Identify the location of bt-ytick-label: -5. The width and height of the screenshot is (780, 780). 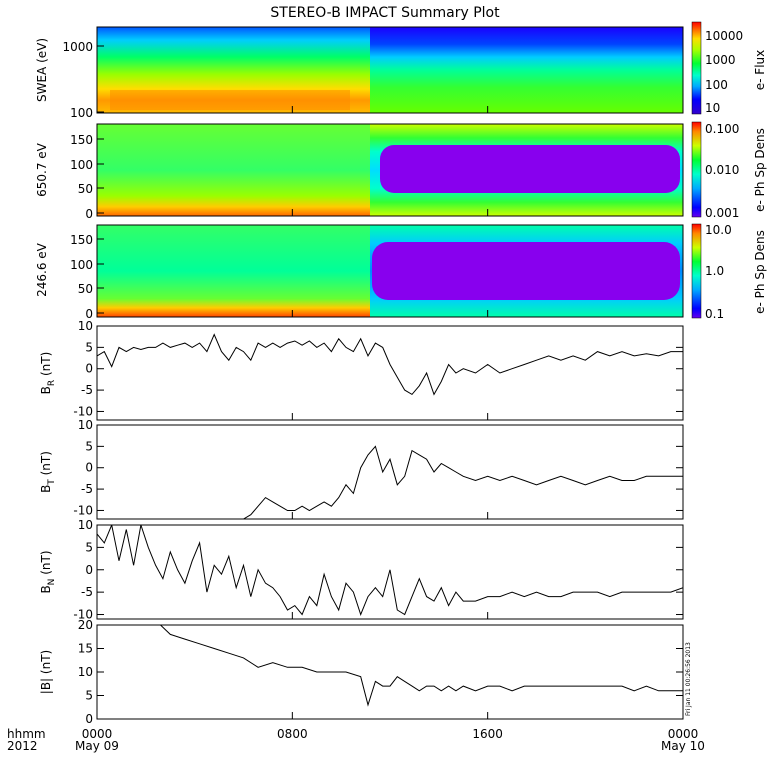
(87, 489).